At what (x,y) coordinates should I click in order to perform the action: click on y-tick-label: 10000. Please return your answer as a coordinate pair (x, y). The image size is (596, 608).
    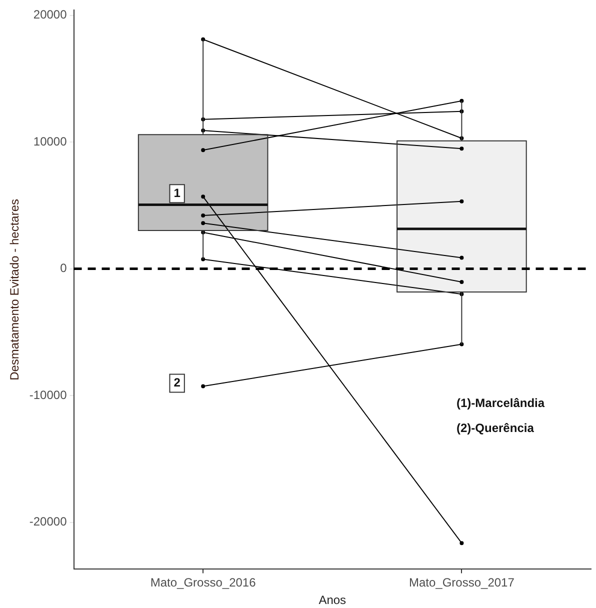
    Looking at the image, I should click on (50, 141).